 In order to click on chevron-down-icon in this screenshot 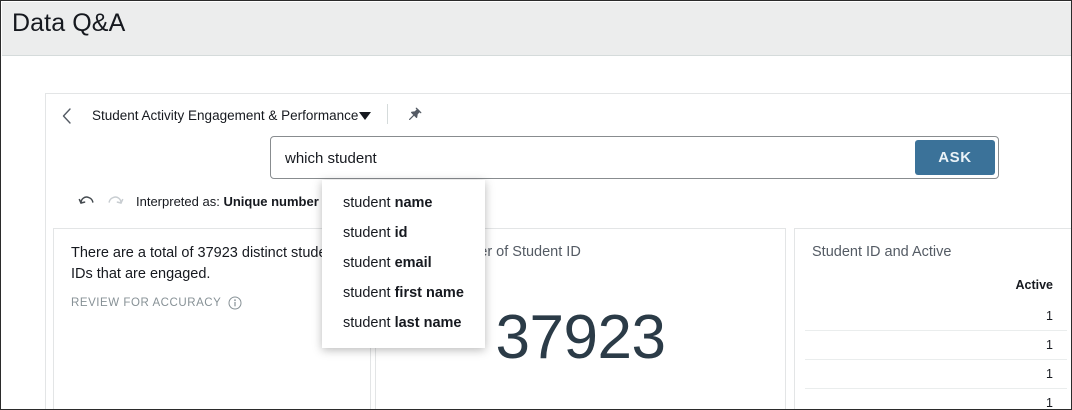, I will do `click(365, 116)`.